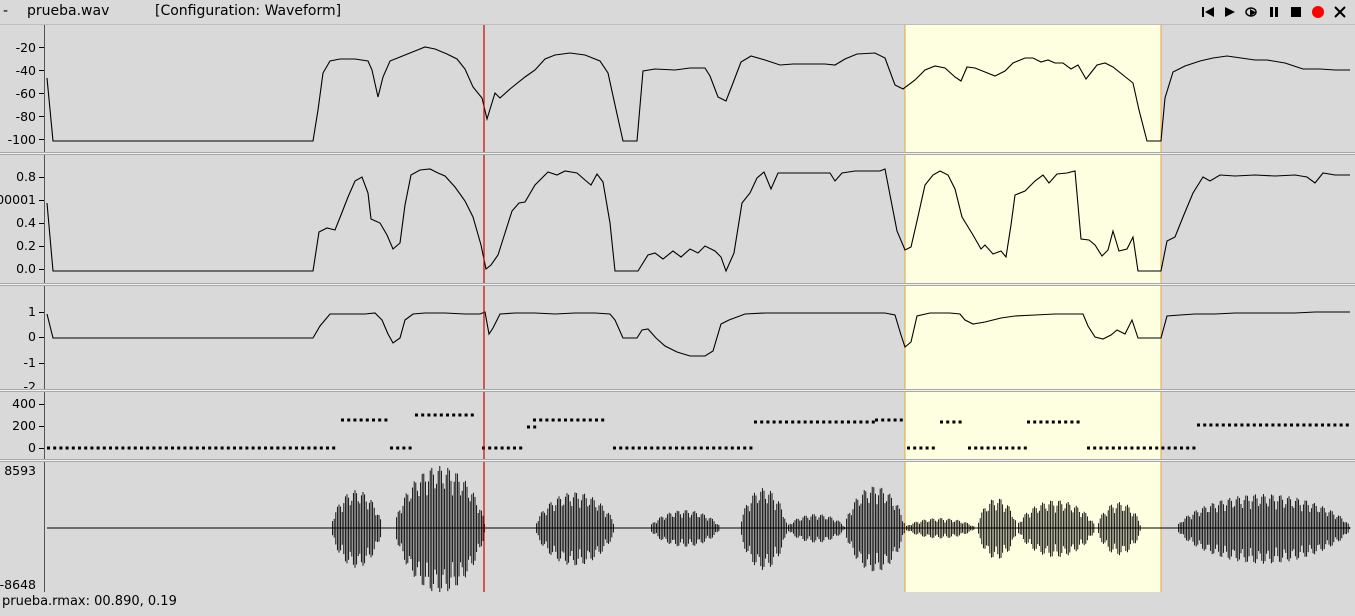 Image resolution: width=1355 pixels, height=616 pixels. What do you see at coordinates (22, 337) in the screenshot?
I see `correlation-axis: 1 0 -1 -2` at bounding box center [22, 337].